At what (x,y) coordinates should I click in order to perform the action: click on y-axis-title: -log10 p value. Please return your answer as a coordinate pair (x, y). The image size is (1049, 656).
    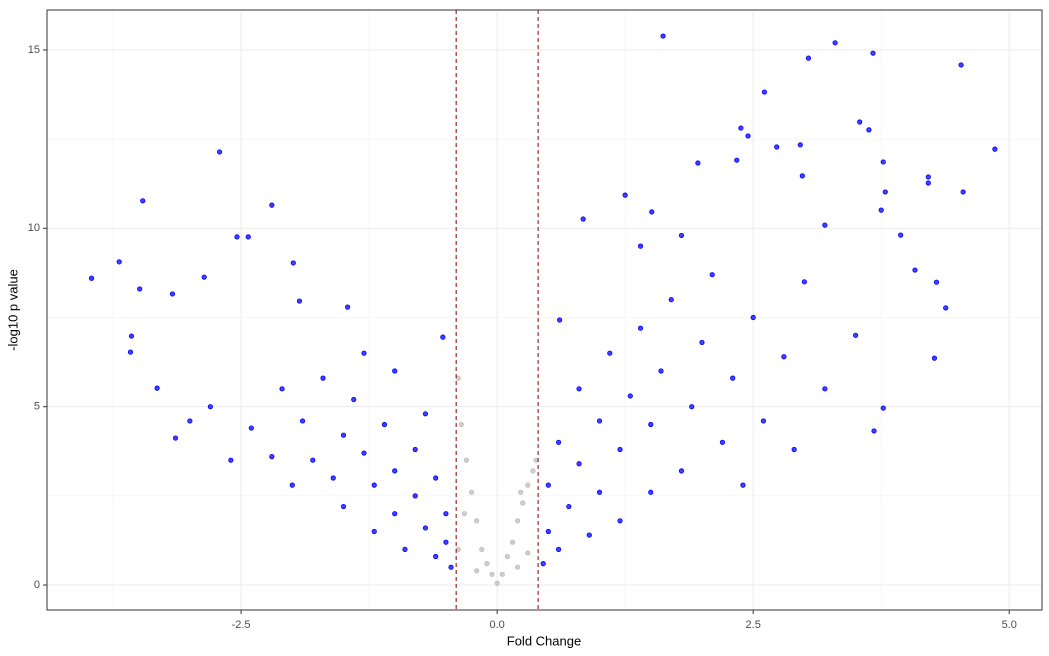
    Looking at the image, I should click on (12, 310).